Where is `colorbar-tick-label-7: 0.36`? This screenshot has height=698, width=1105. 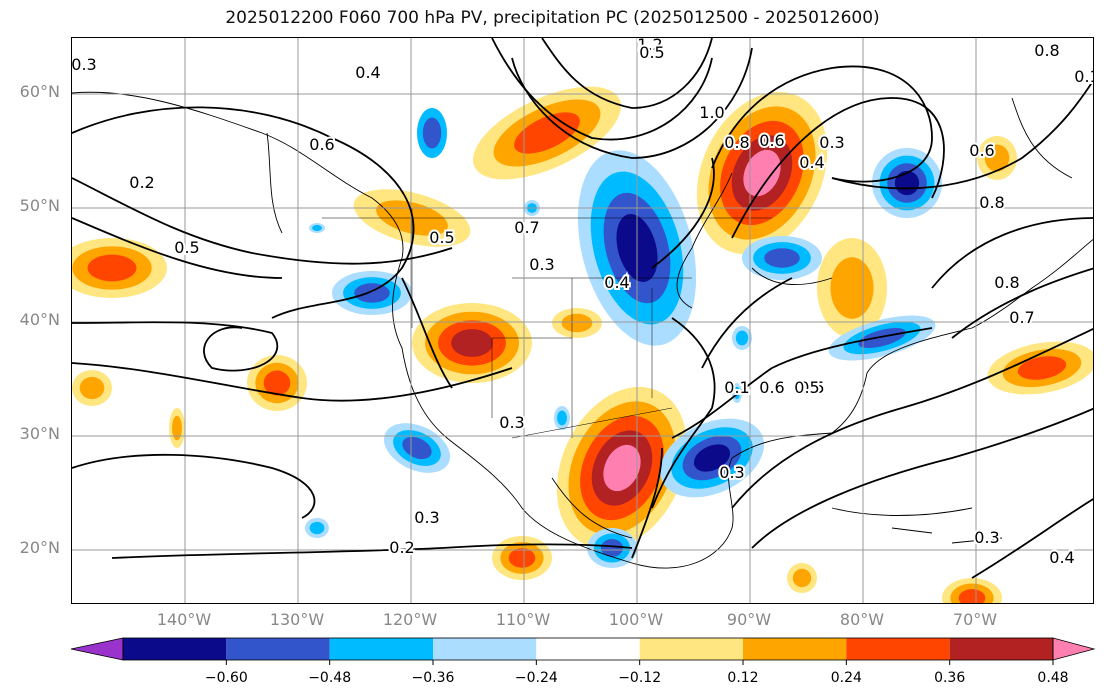
colorbar-tick-label-7: 0.36 is located at coordinates (949, 678).